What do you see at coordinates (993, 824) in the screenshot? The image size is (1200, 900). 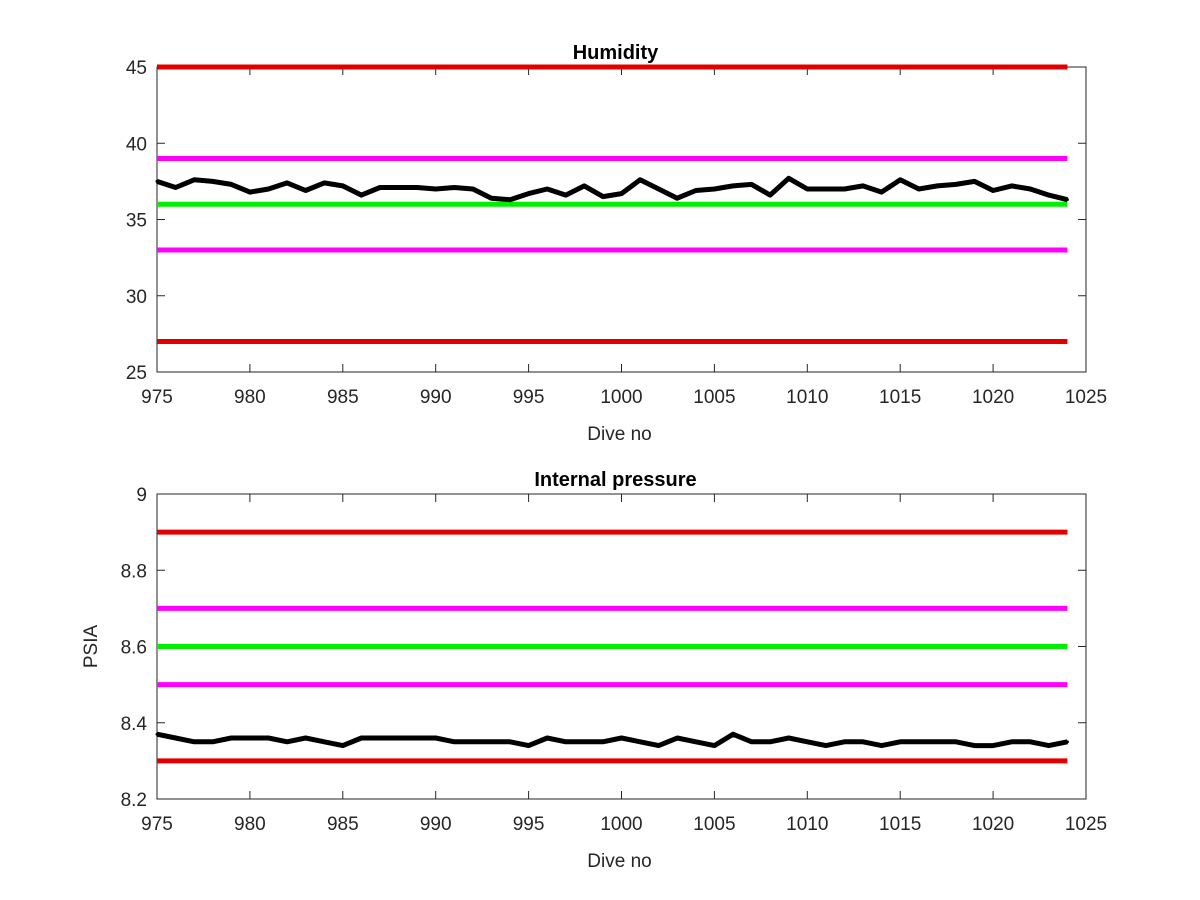 I see `x-tick-label: 1020` at bounding box center [993, 824].